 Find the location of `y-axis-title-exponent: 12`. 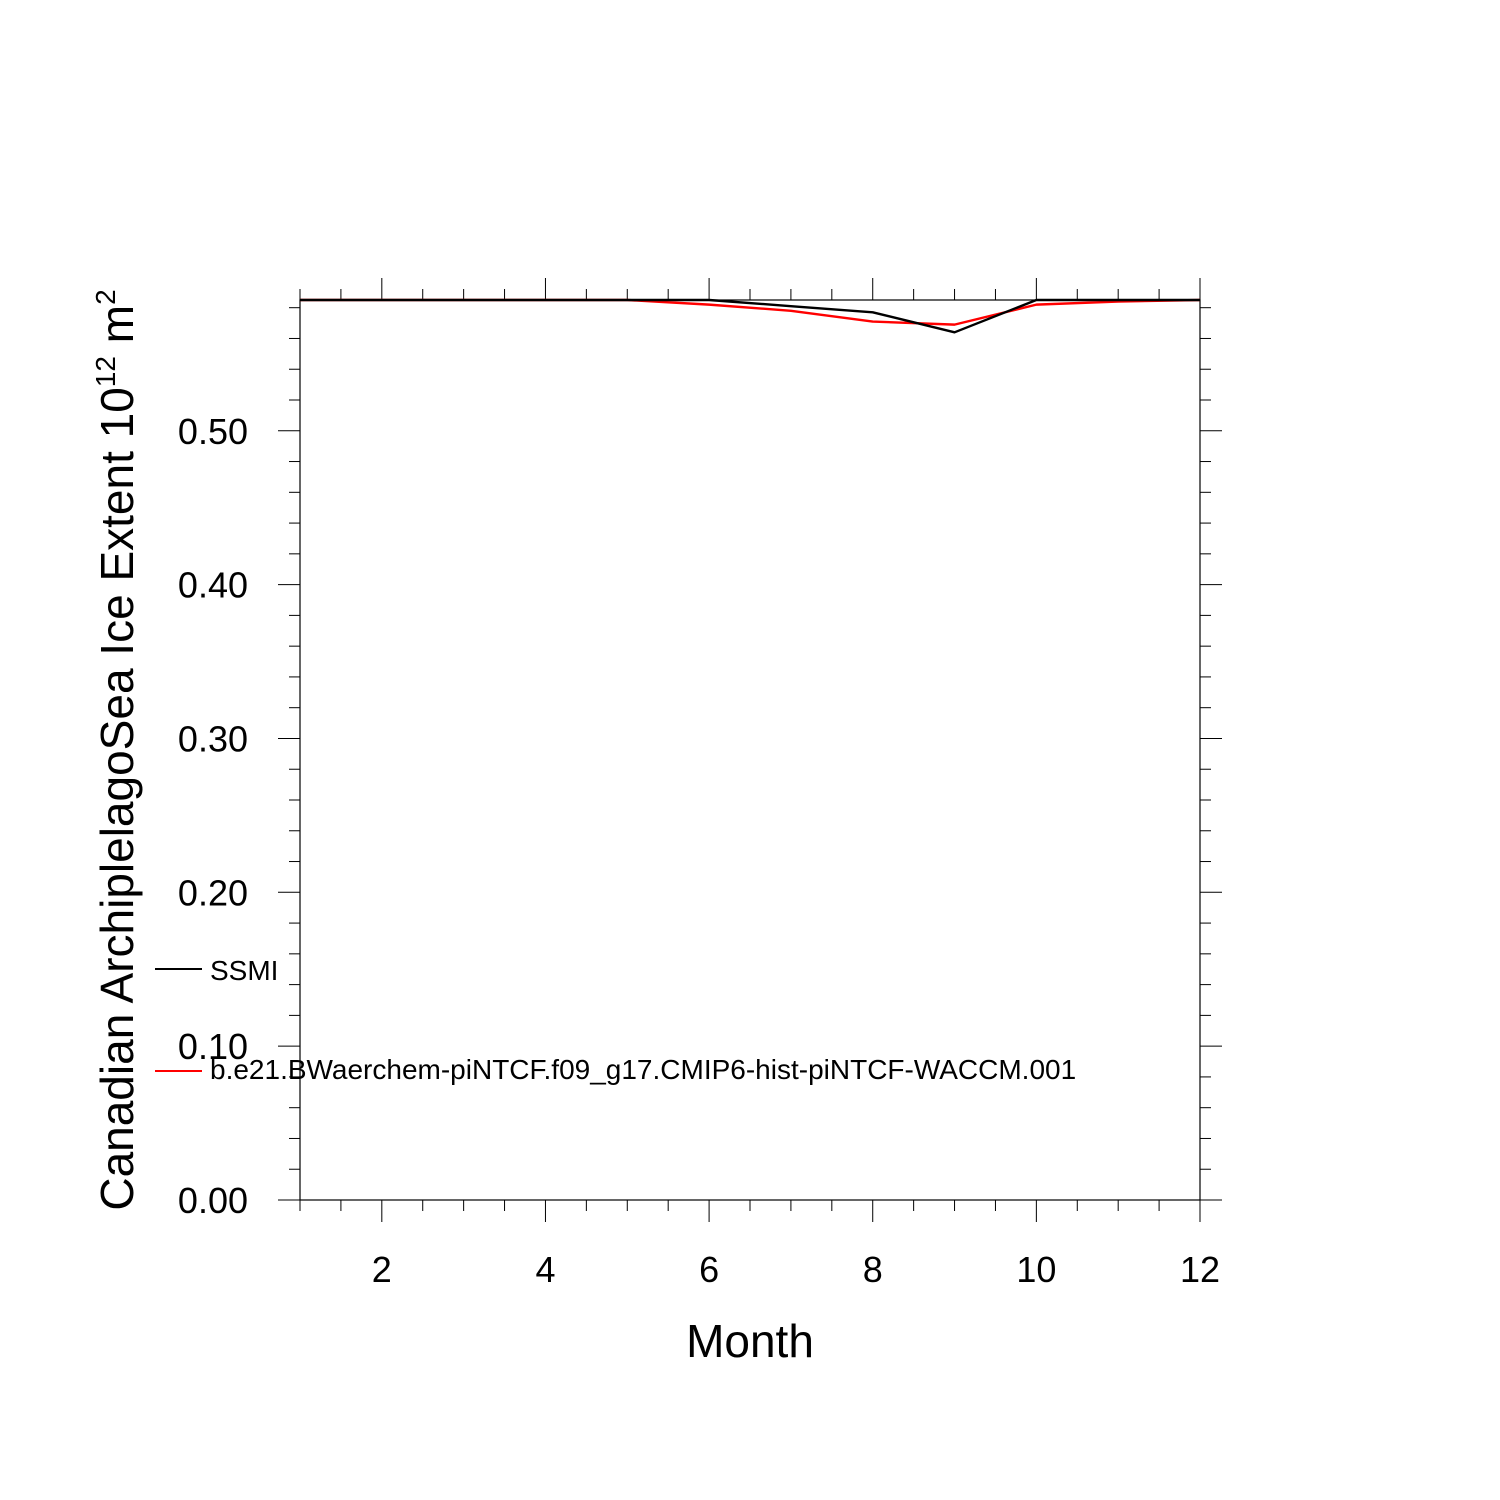

y-axis-title-exponent: 12 is located at coordinates (105, 371).